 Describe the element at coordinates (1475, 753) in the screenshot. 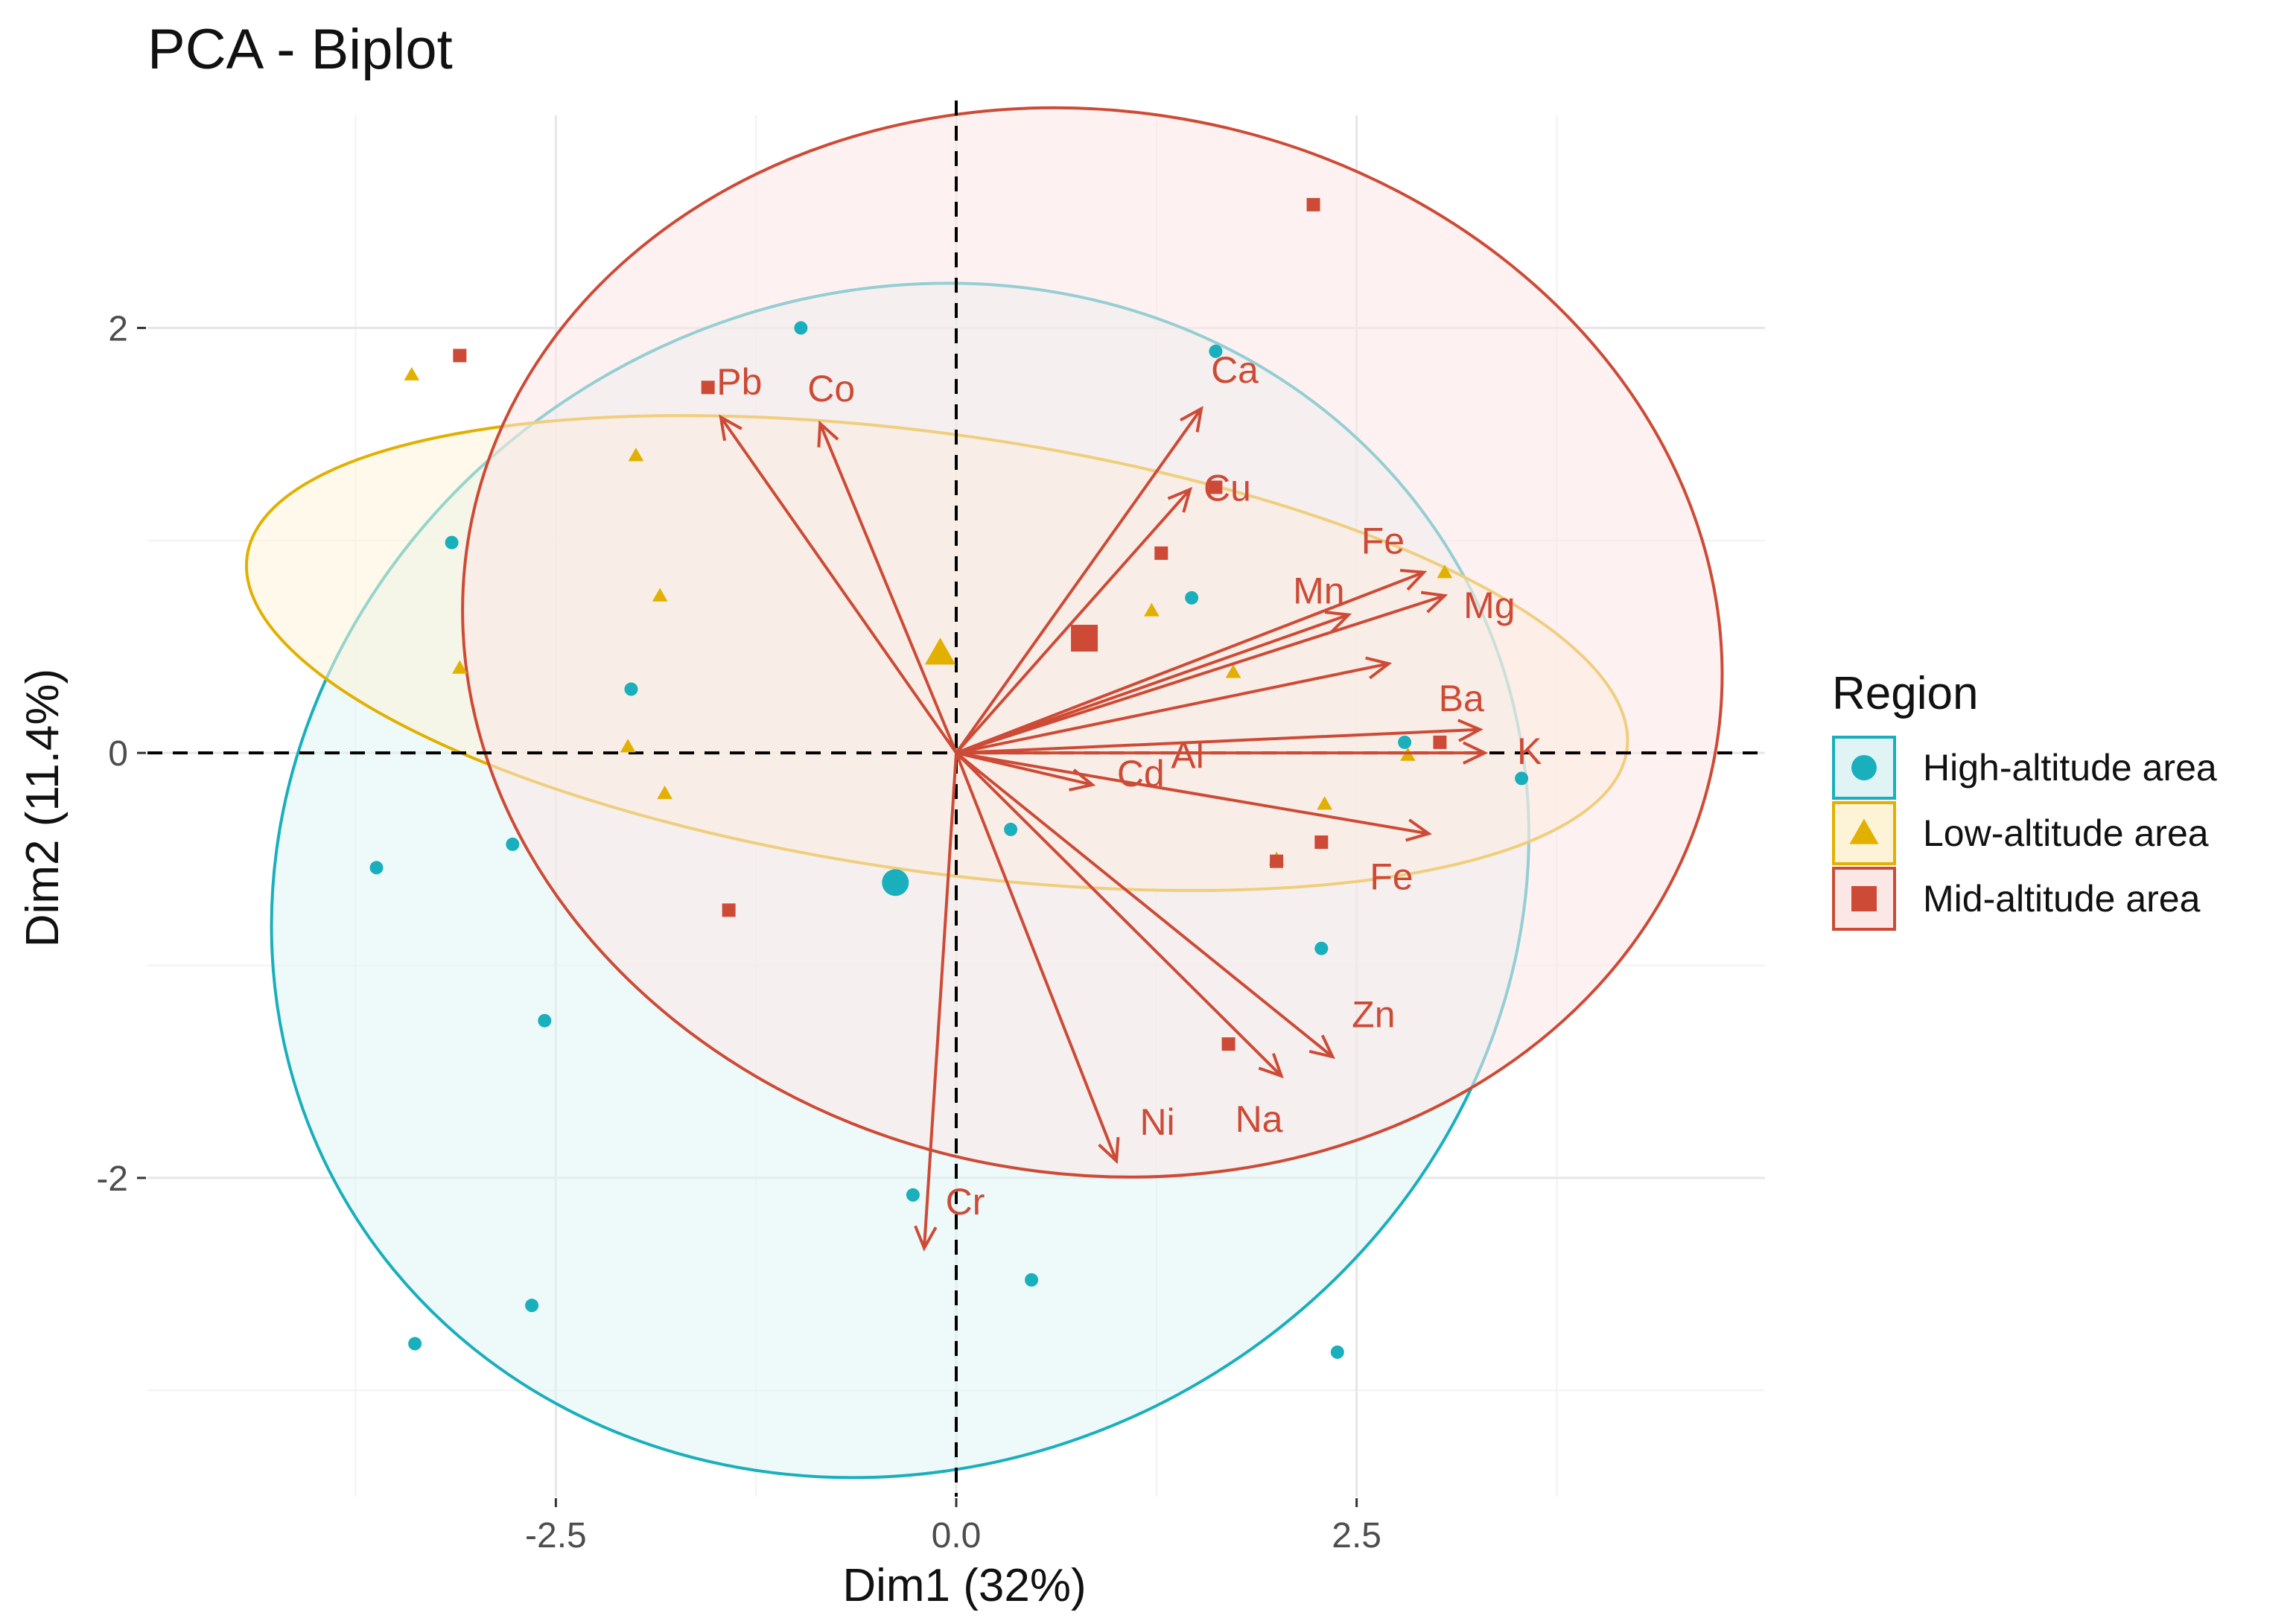

I see `arrowhead-k` at that location.